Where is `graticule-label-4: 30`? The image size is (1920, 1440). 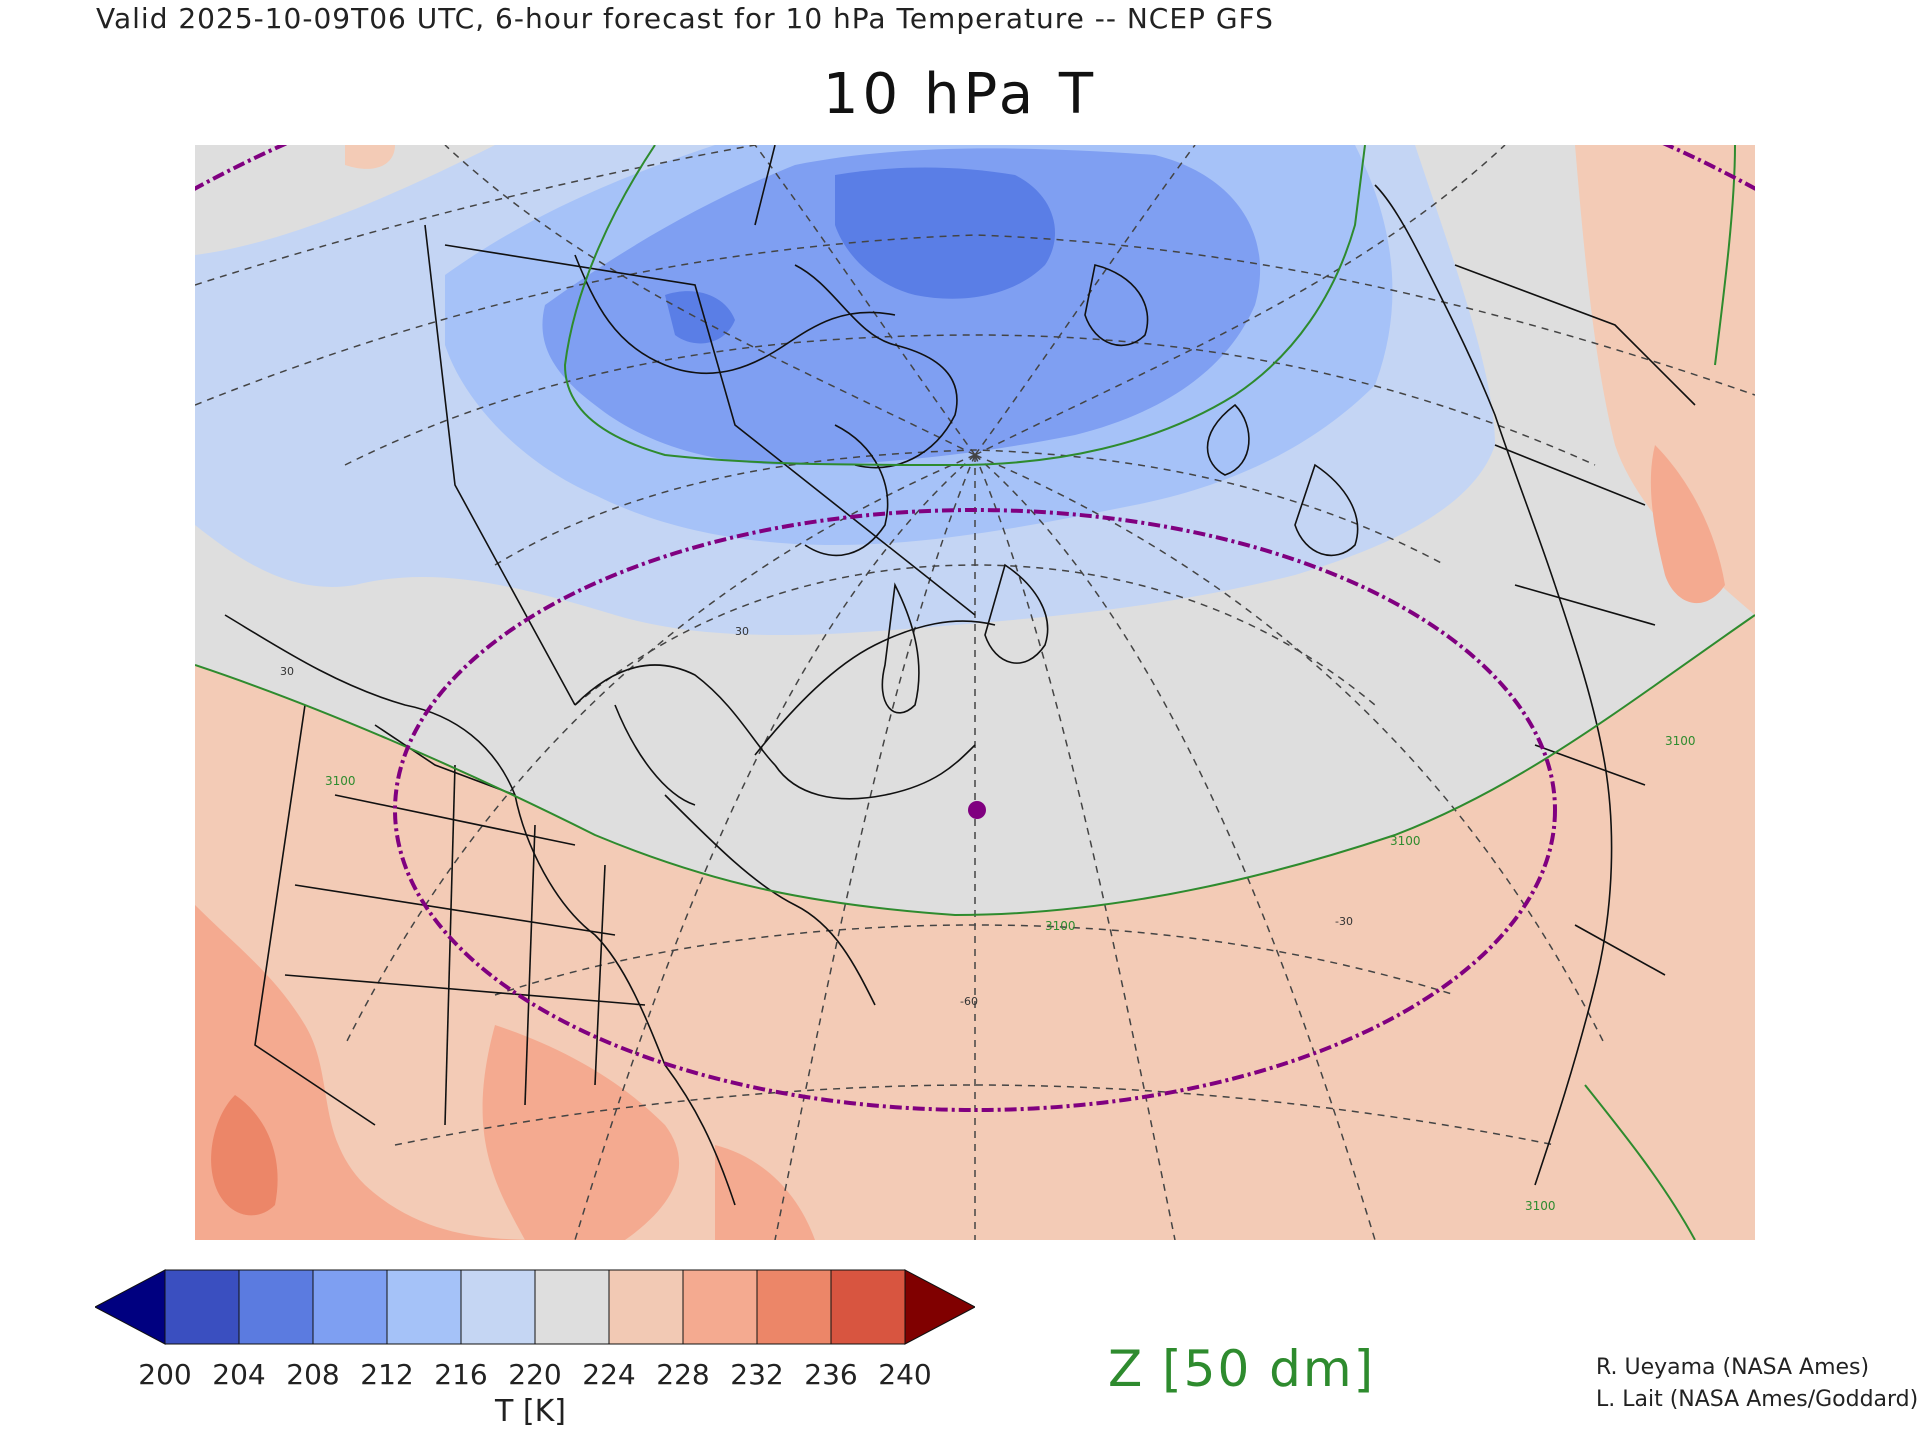 graticule-label-4: 30 is located at coordinates (742, 631).